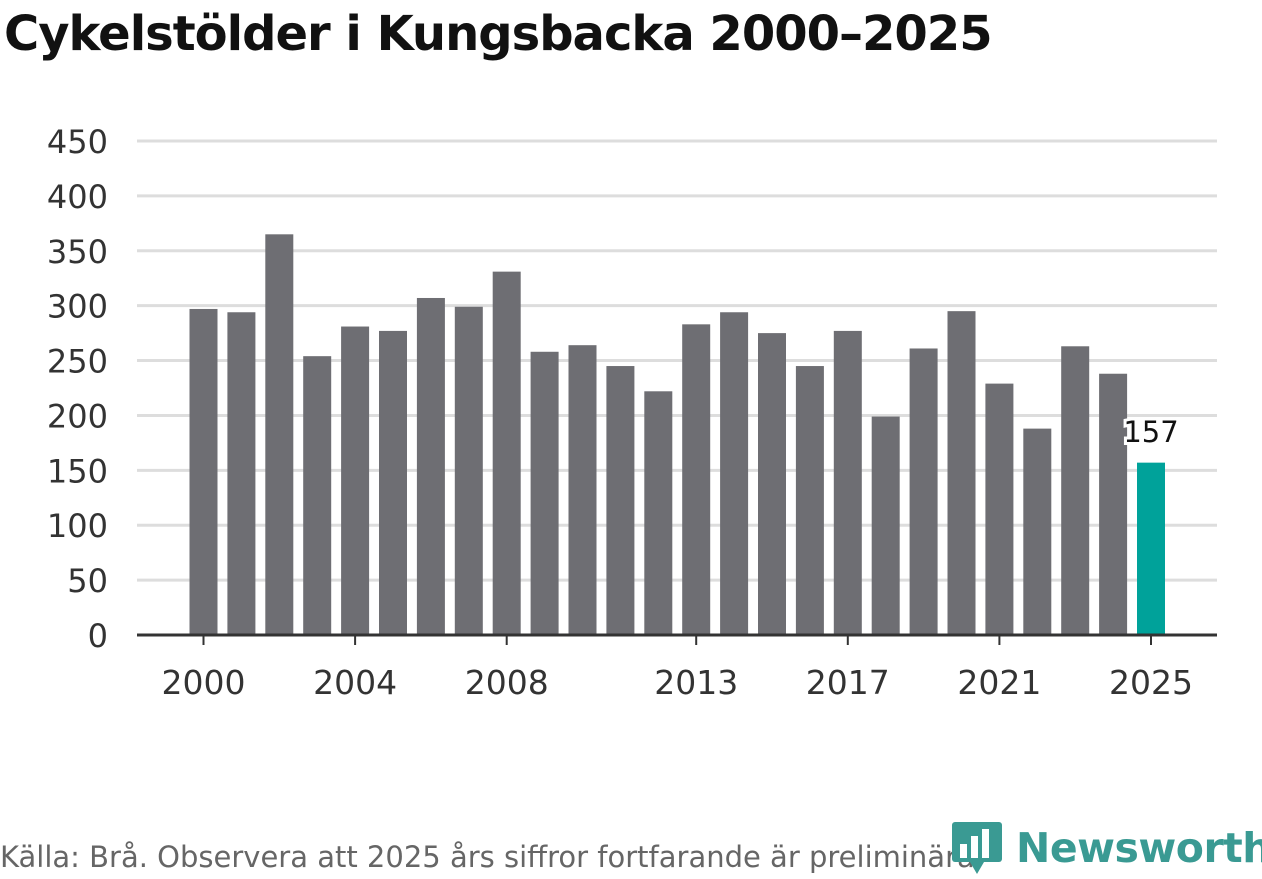 This screenshot has height=879, width=1262. Describe the element at coordinates (848, 682) in the screenshot. I see `x-tick-label: 2017` at that location.